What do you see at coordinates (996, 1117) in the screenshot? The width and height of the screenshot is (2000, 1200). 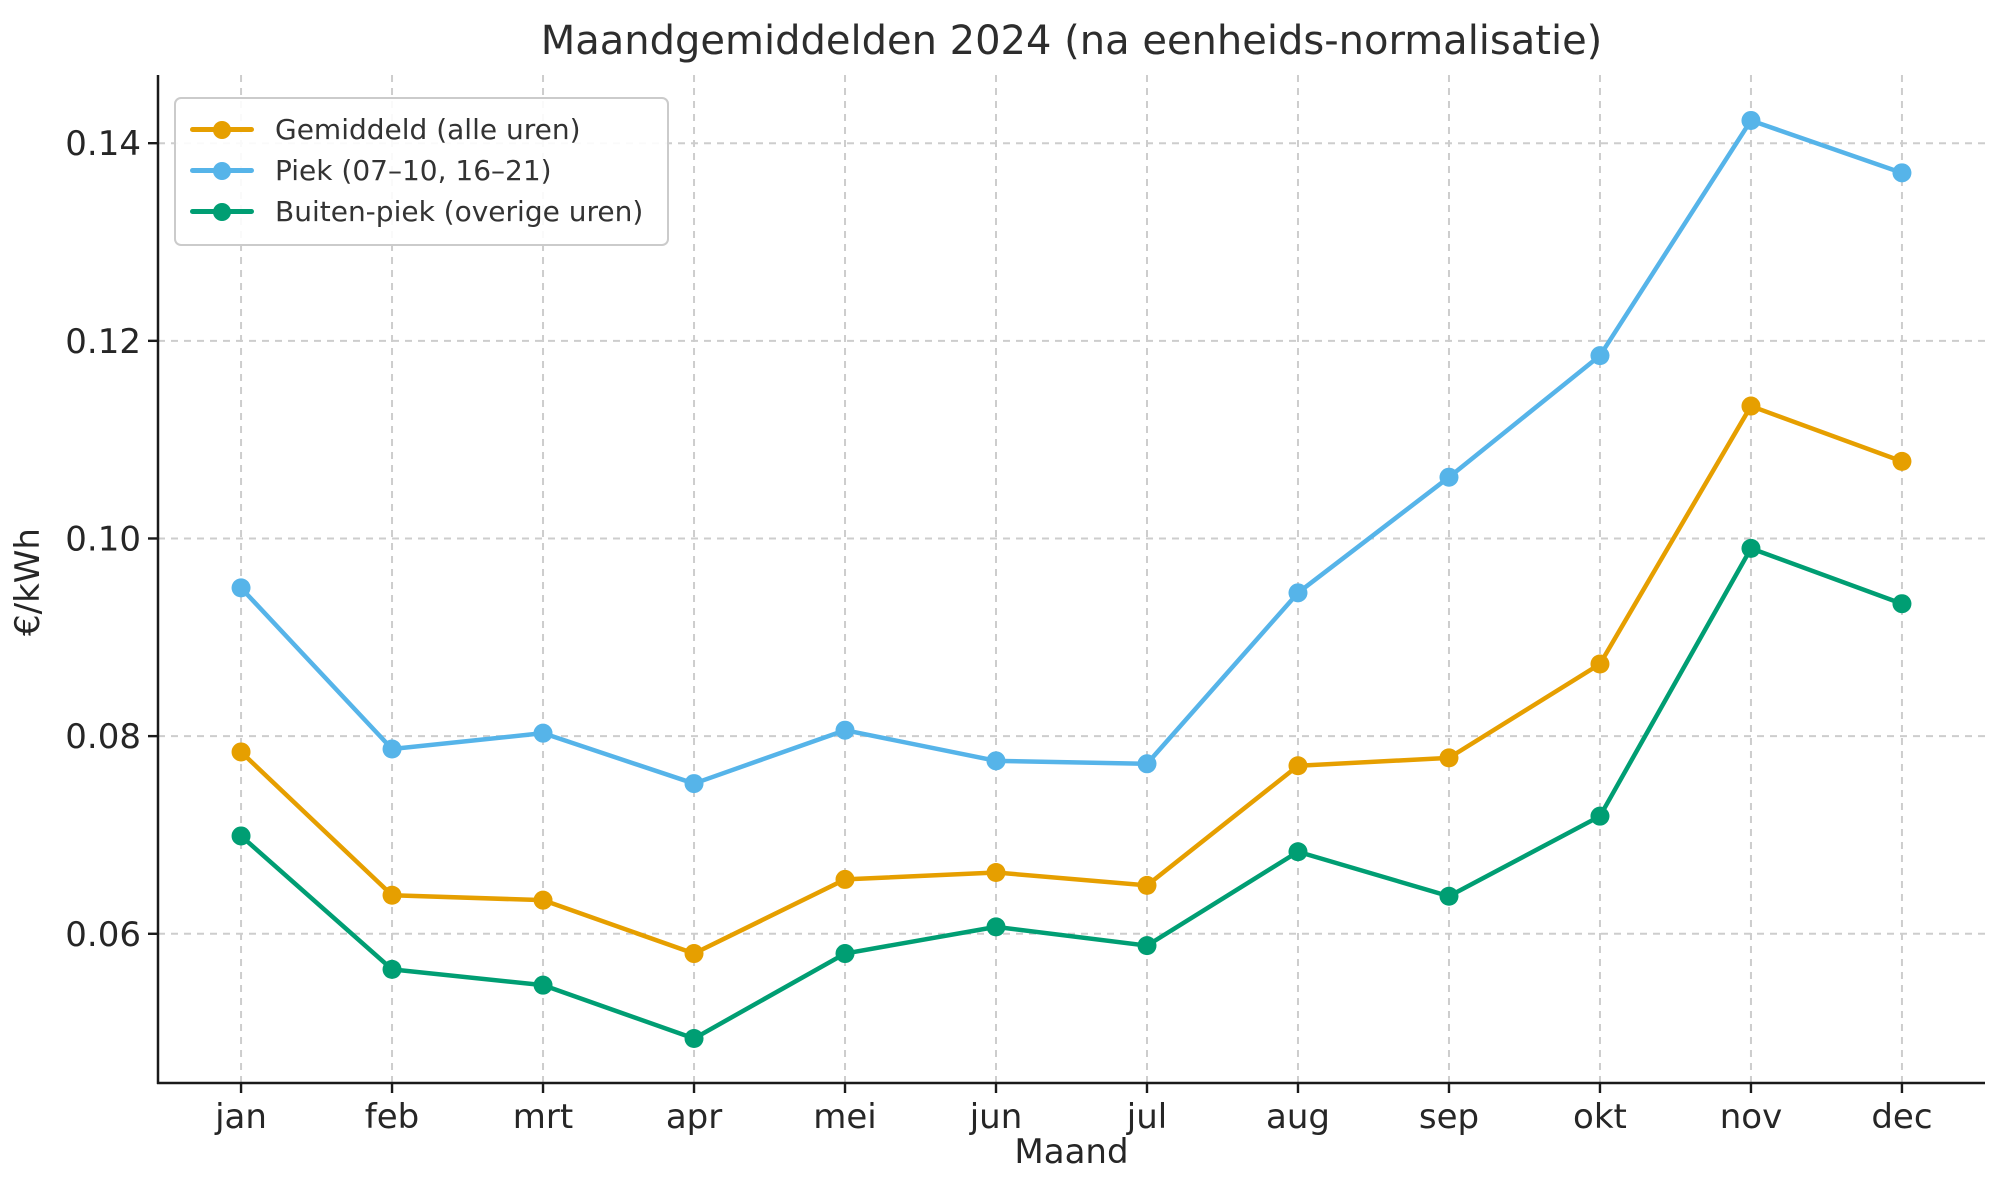 I see `x-tick-label-jun: jun` at bounding box center [996, 1117].